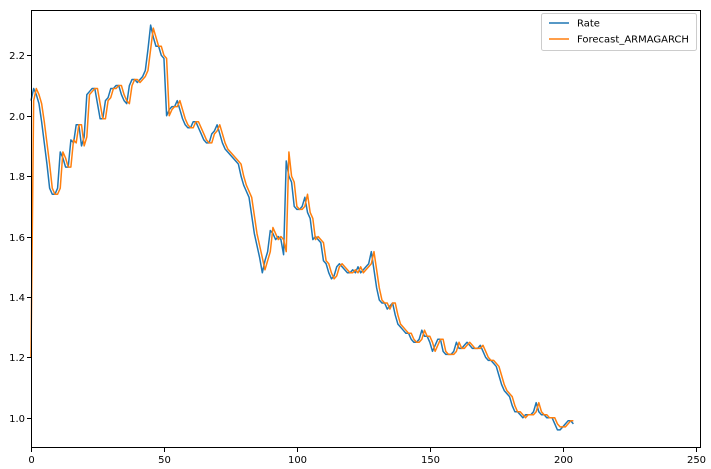 The height and width of the screenshot is (469, 711). What do you see at coordinates (17, 56) in the screenshot?
I see `y-tick-label: 2.2` at bounding box center [17, 56].